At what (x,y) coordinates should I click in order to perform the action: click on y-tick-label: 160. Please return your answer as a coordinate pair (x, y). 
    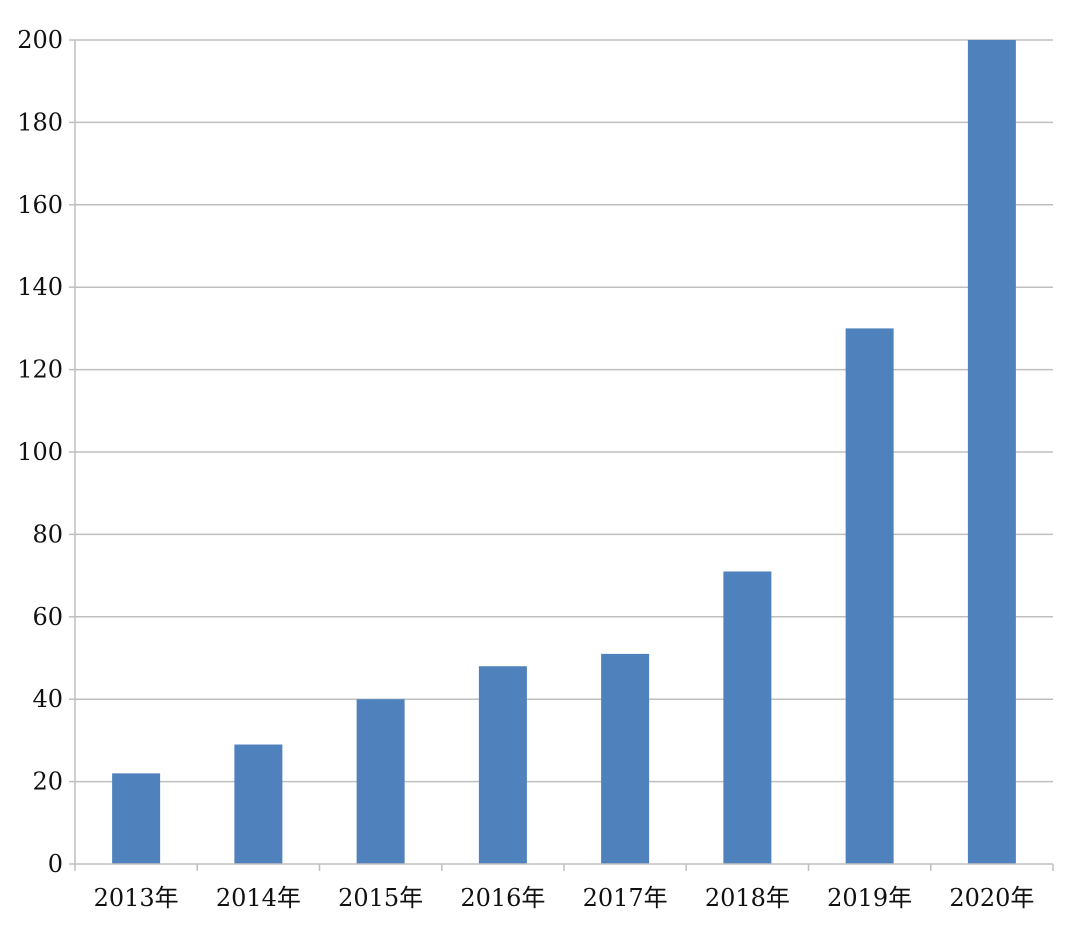
    Looking at the image, I should click on (40, 205).